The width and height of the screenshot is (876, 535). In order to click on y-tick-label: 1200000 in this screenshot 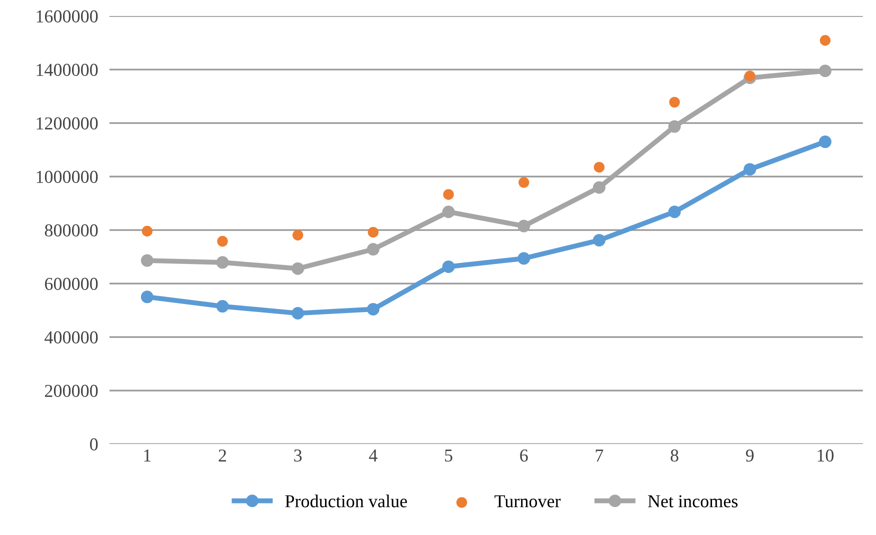, I will do `click(67, 123)`.